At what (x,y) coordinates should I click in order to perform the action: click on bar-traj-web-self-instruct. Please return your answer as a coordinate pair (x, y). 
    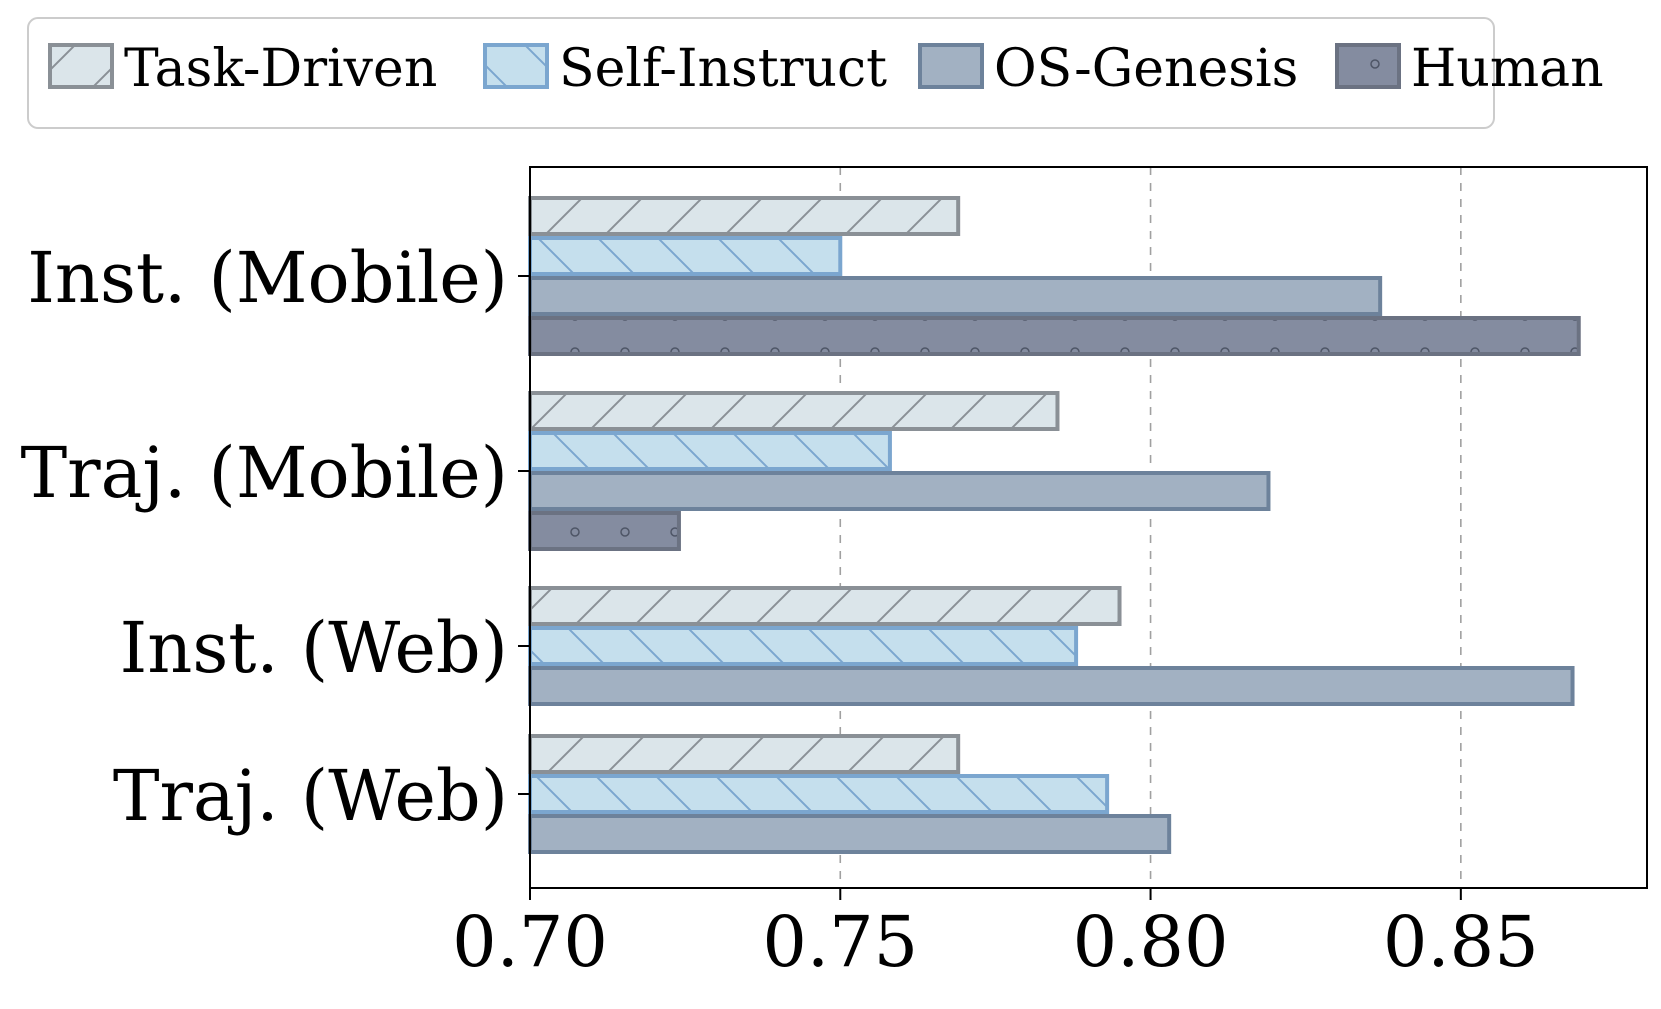
    Looking at the image, I should click on (819, 794).